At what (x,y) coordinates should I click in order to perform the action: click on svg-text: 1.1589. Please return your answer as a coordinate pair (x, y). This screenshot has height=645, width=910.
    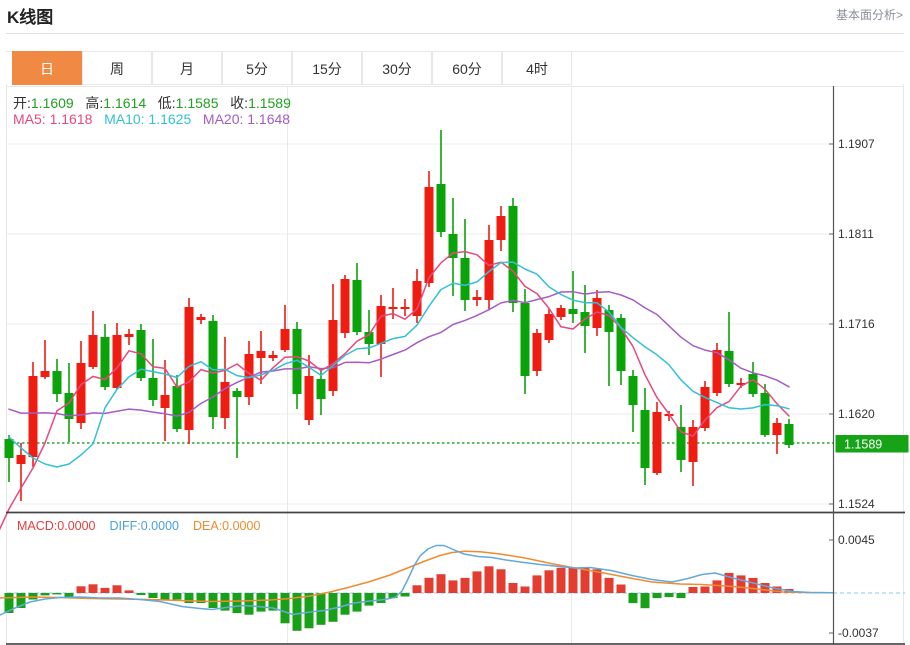
    Looking at the image, I should click on (863, 445).